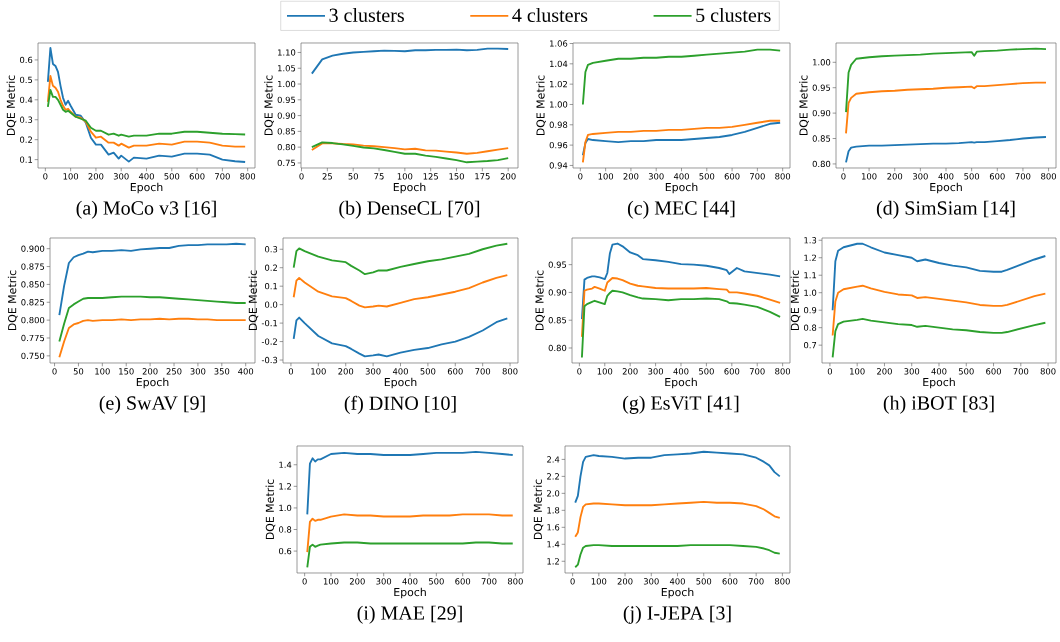 This screenshot has width=1060, height=642. Describe the element at coordinates (33, 284) in the screenshot. I see `y-tick-label: 0.850` at that location.